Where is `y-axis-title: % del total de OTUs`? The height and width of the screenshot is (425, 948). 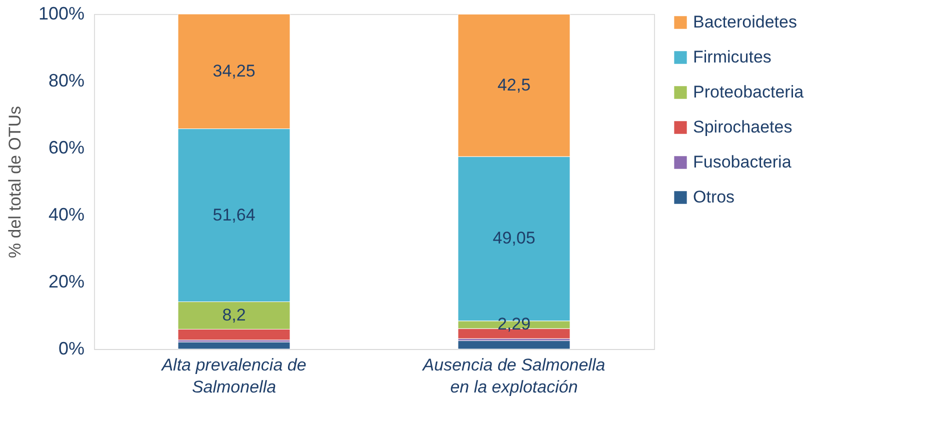 y-axis-title: % del total de OTUs is located at coordinates (14, 182).